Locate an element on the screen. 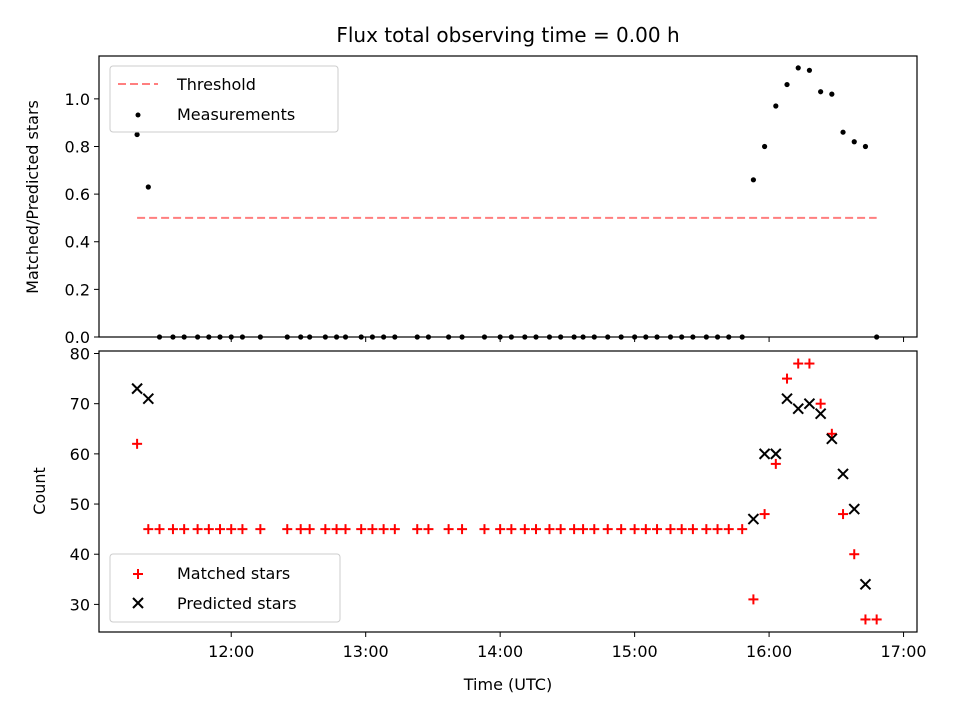  bottom-y-tick-label: 60 is located at coordinates (80, 454).